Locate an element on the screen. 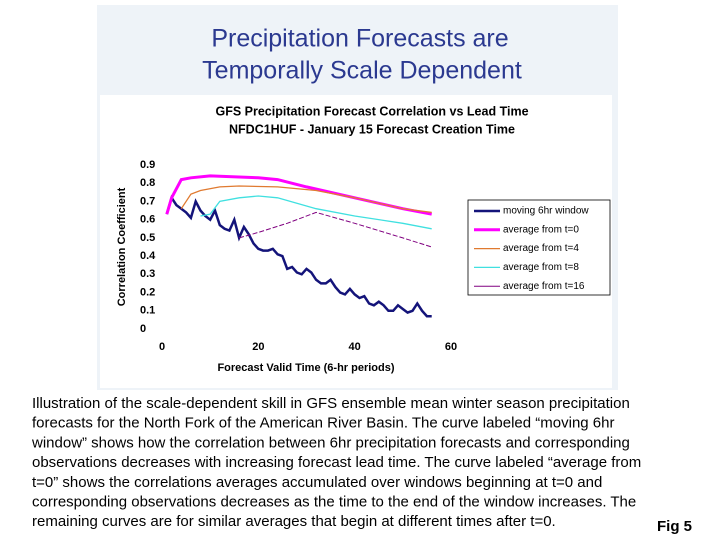 The width and height of the screenshot is (720, 540). x-axis-label: Forecast Valid Time (6-hr periods) is located at coordinates (305, 368).